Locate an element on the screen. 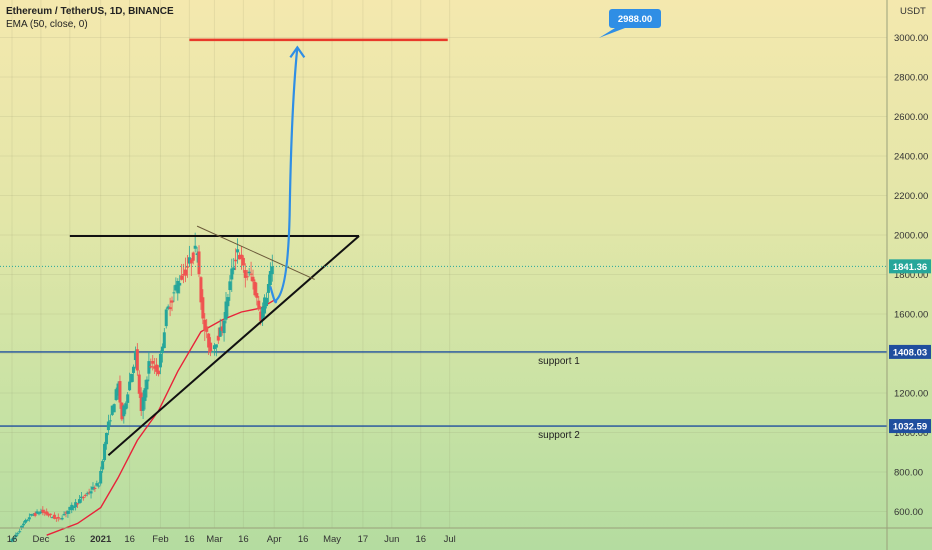  projection-curve is located at coordinates (284, 175).